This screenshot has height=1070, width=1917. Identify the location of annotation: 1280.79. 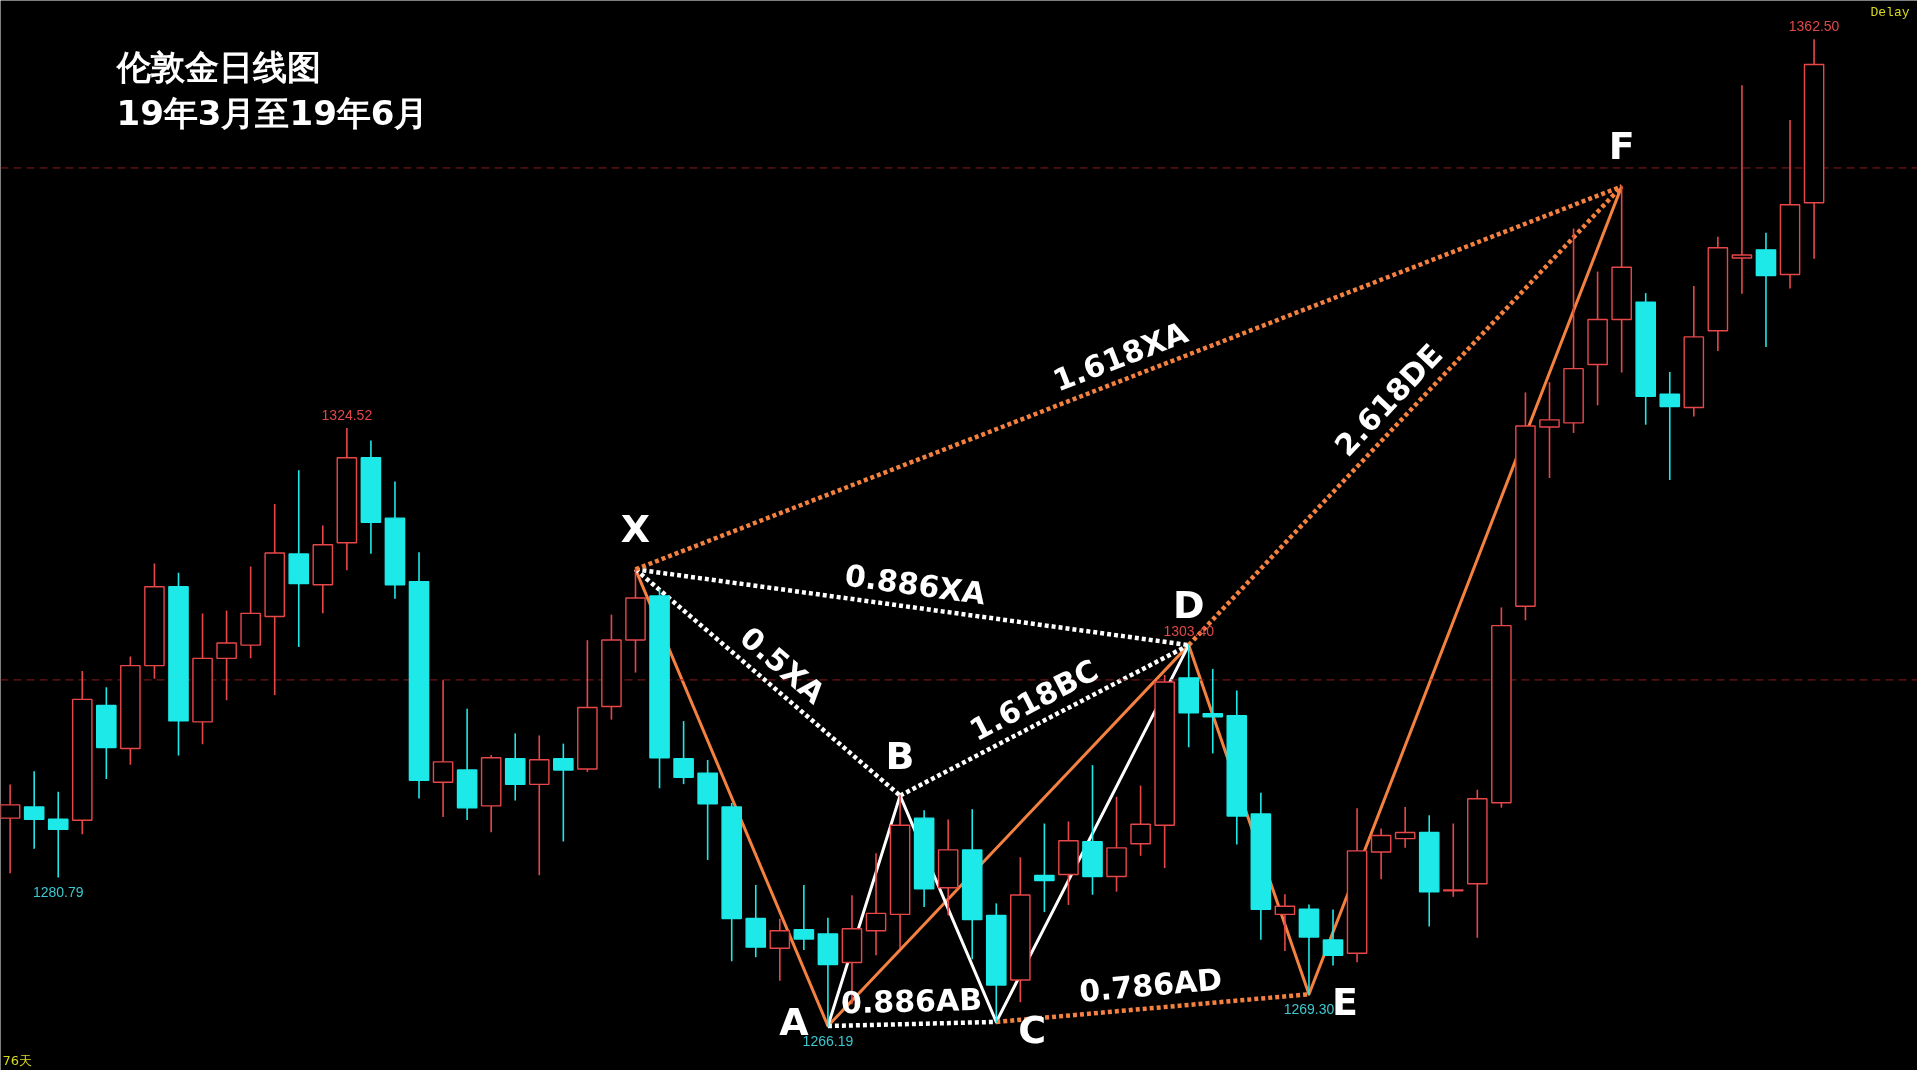
(58, 891).